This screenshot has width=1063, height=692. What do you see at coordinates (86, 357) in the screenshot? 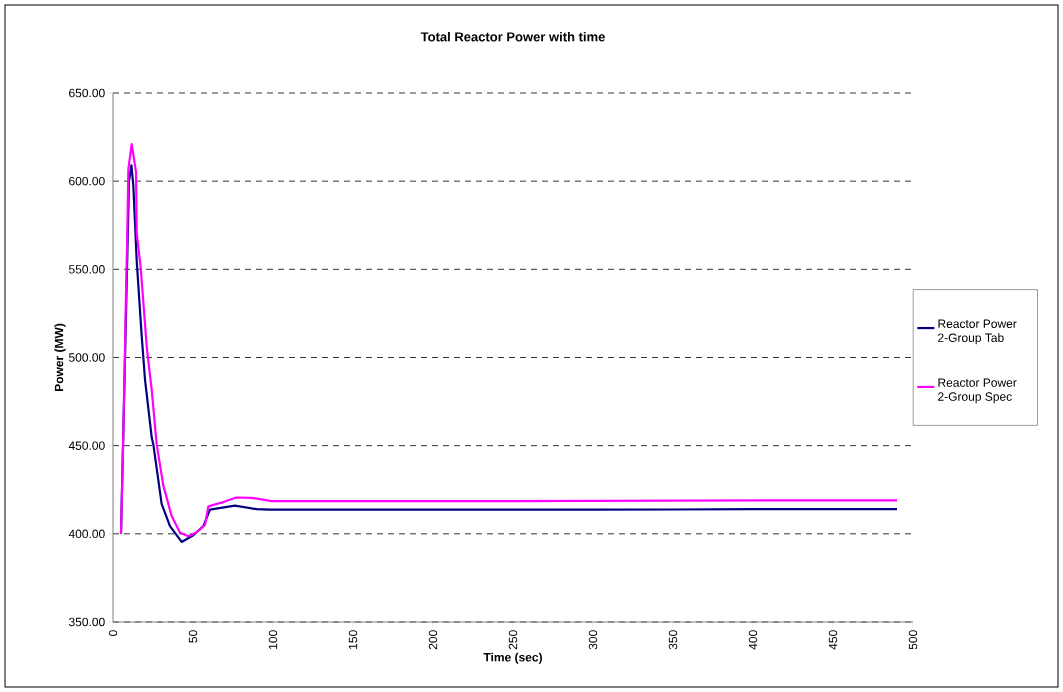
I see `y-tick-label: 500.00` at bounding box center [86, 357].